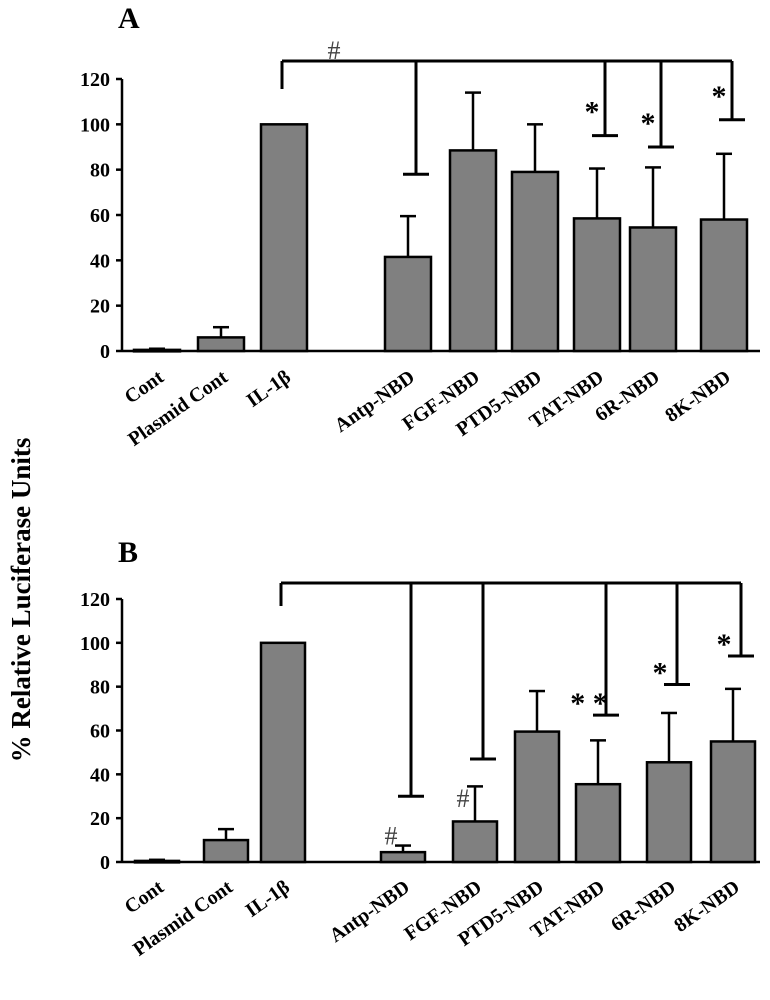 Image resolution: width=770 pixels, height=1000 pixels. Describe the element at coordinates (370, 911) in the screenshot. I see `category-label: Antp-NBD` at that location.